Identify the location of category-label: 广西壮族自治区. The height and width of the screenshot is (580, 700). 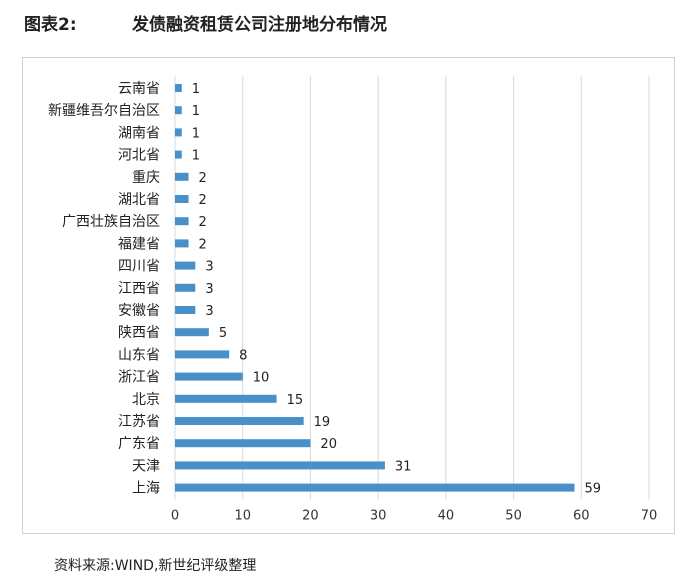
(111, 222).